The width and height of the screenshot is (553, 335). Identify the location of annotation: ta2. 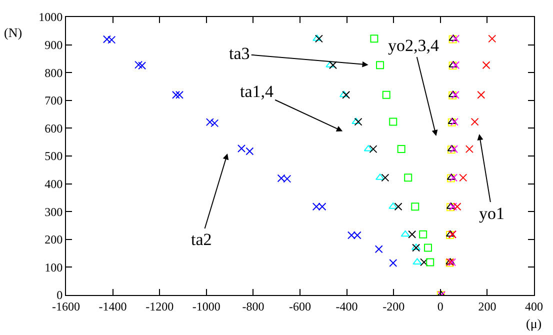
(201, 239).